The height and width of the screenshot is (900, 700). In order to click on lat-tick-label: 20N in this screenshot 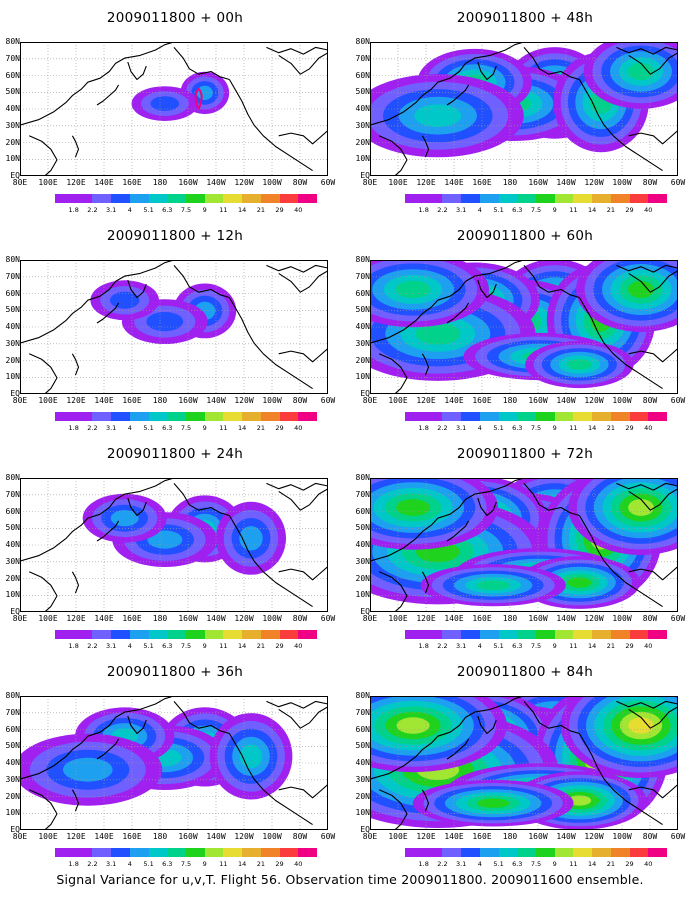, I will do `click(362, 796)`.